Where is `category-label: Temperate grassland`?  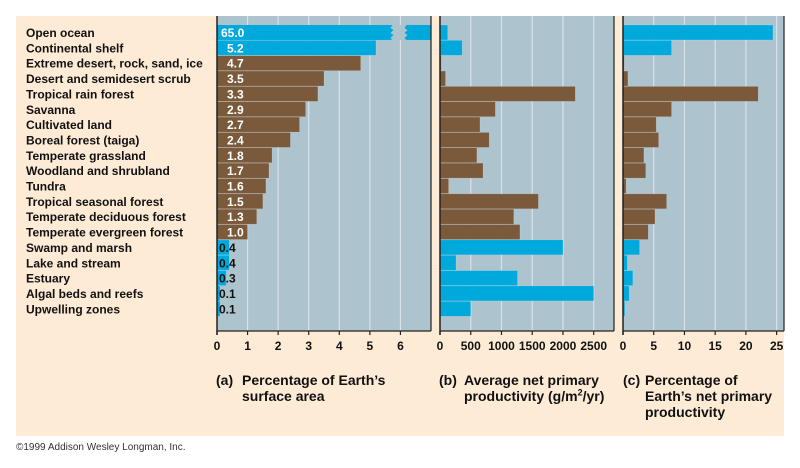 category-label: Temperate grassland is located at coordinates (86, 156).